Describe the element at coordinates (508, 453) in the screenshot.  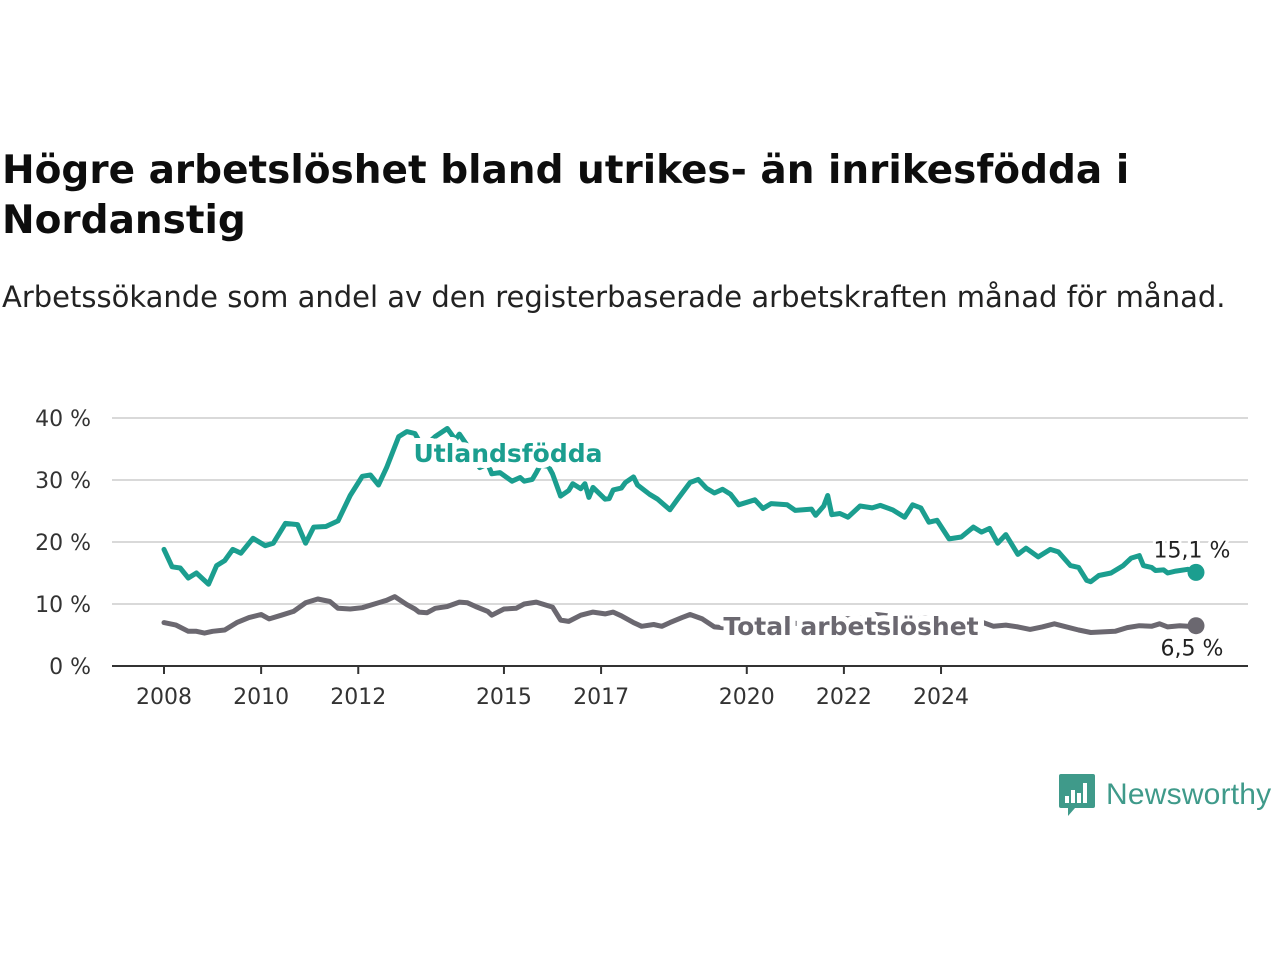
I see `utlandsfodda-series-label: Utlandsfödda` at that location.